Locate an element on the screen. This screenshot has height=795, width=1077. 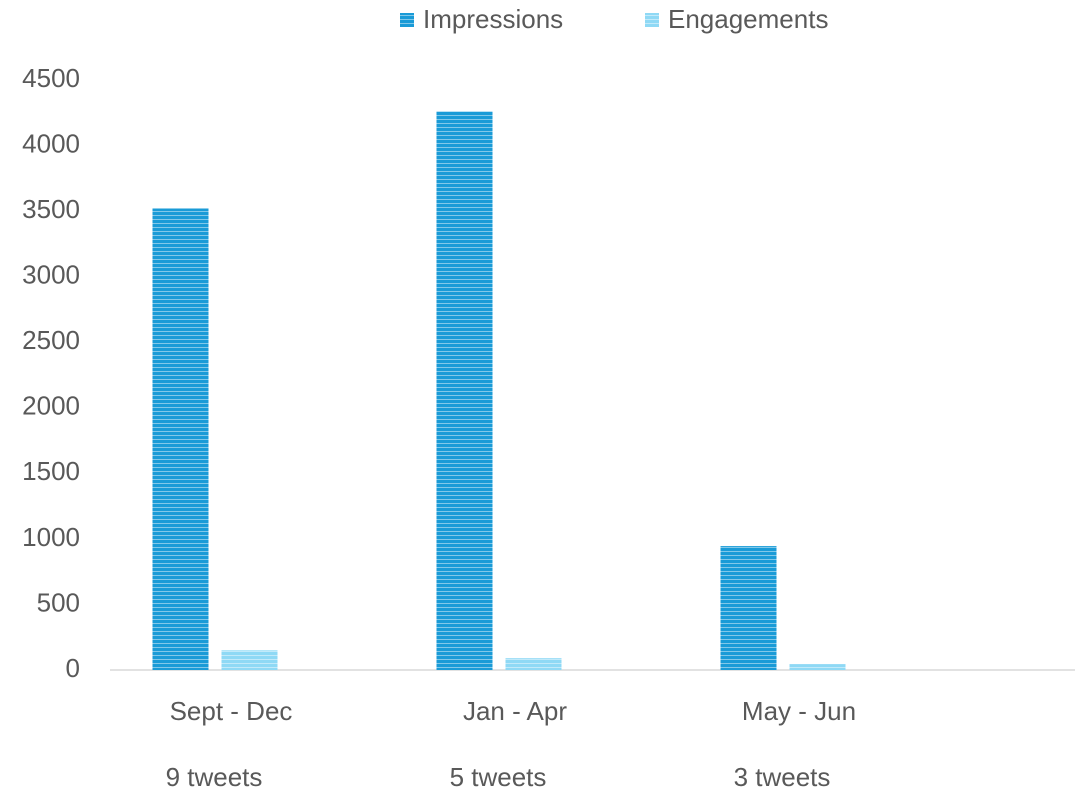
x-subtick-label: 3 tweets is located at coordinates (782, 777).